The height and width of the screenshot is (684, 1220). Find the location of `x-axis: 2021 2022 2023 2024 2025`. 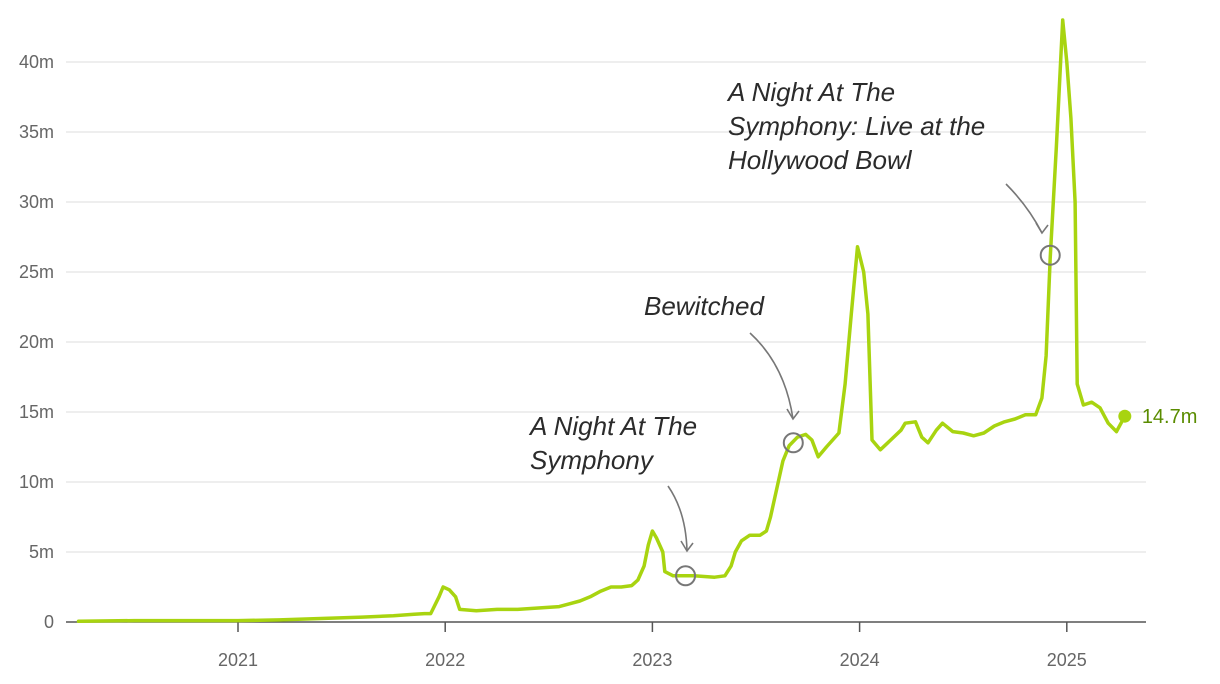

x-axis: 2021 2022 2023 2024 2025 is located at coordinates (606, 645).